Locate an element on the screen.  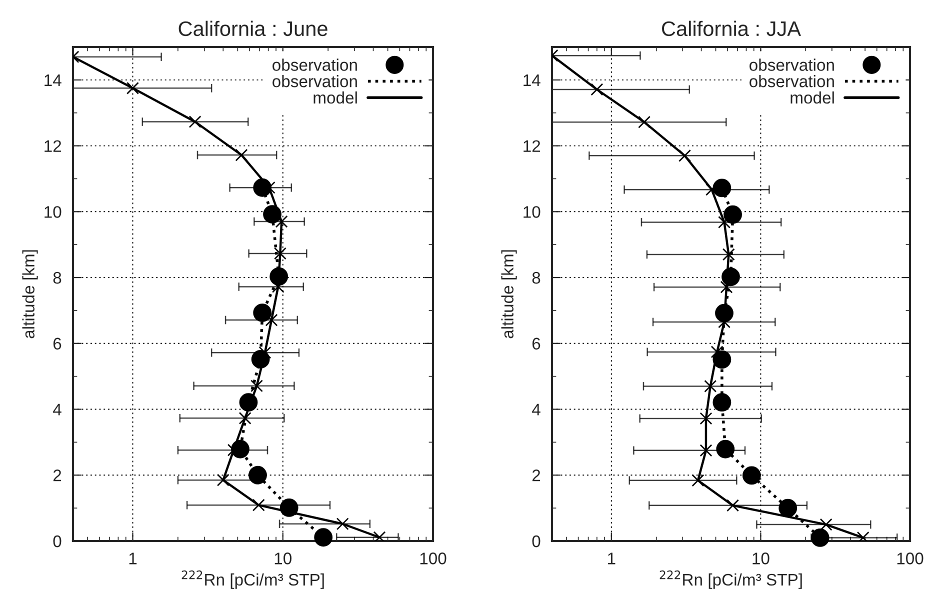
chart-title: California : June is located at coordinates (253, 28).